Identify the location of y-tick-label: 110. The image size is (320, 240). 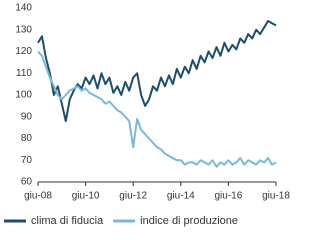
(24, 73).